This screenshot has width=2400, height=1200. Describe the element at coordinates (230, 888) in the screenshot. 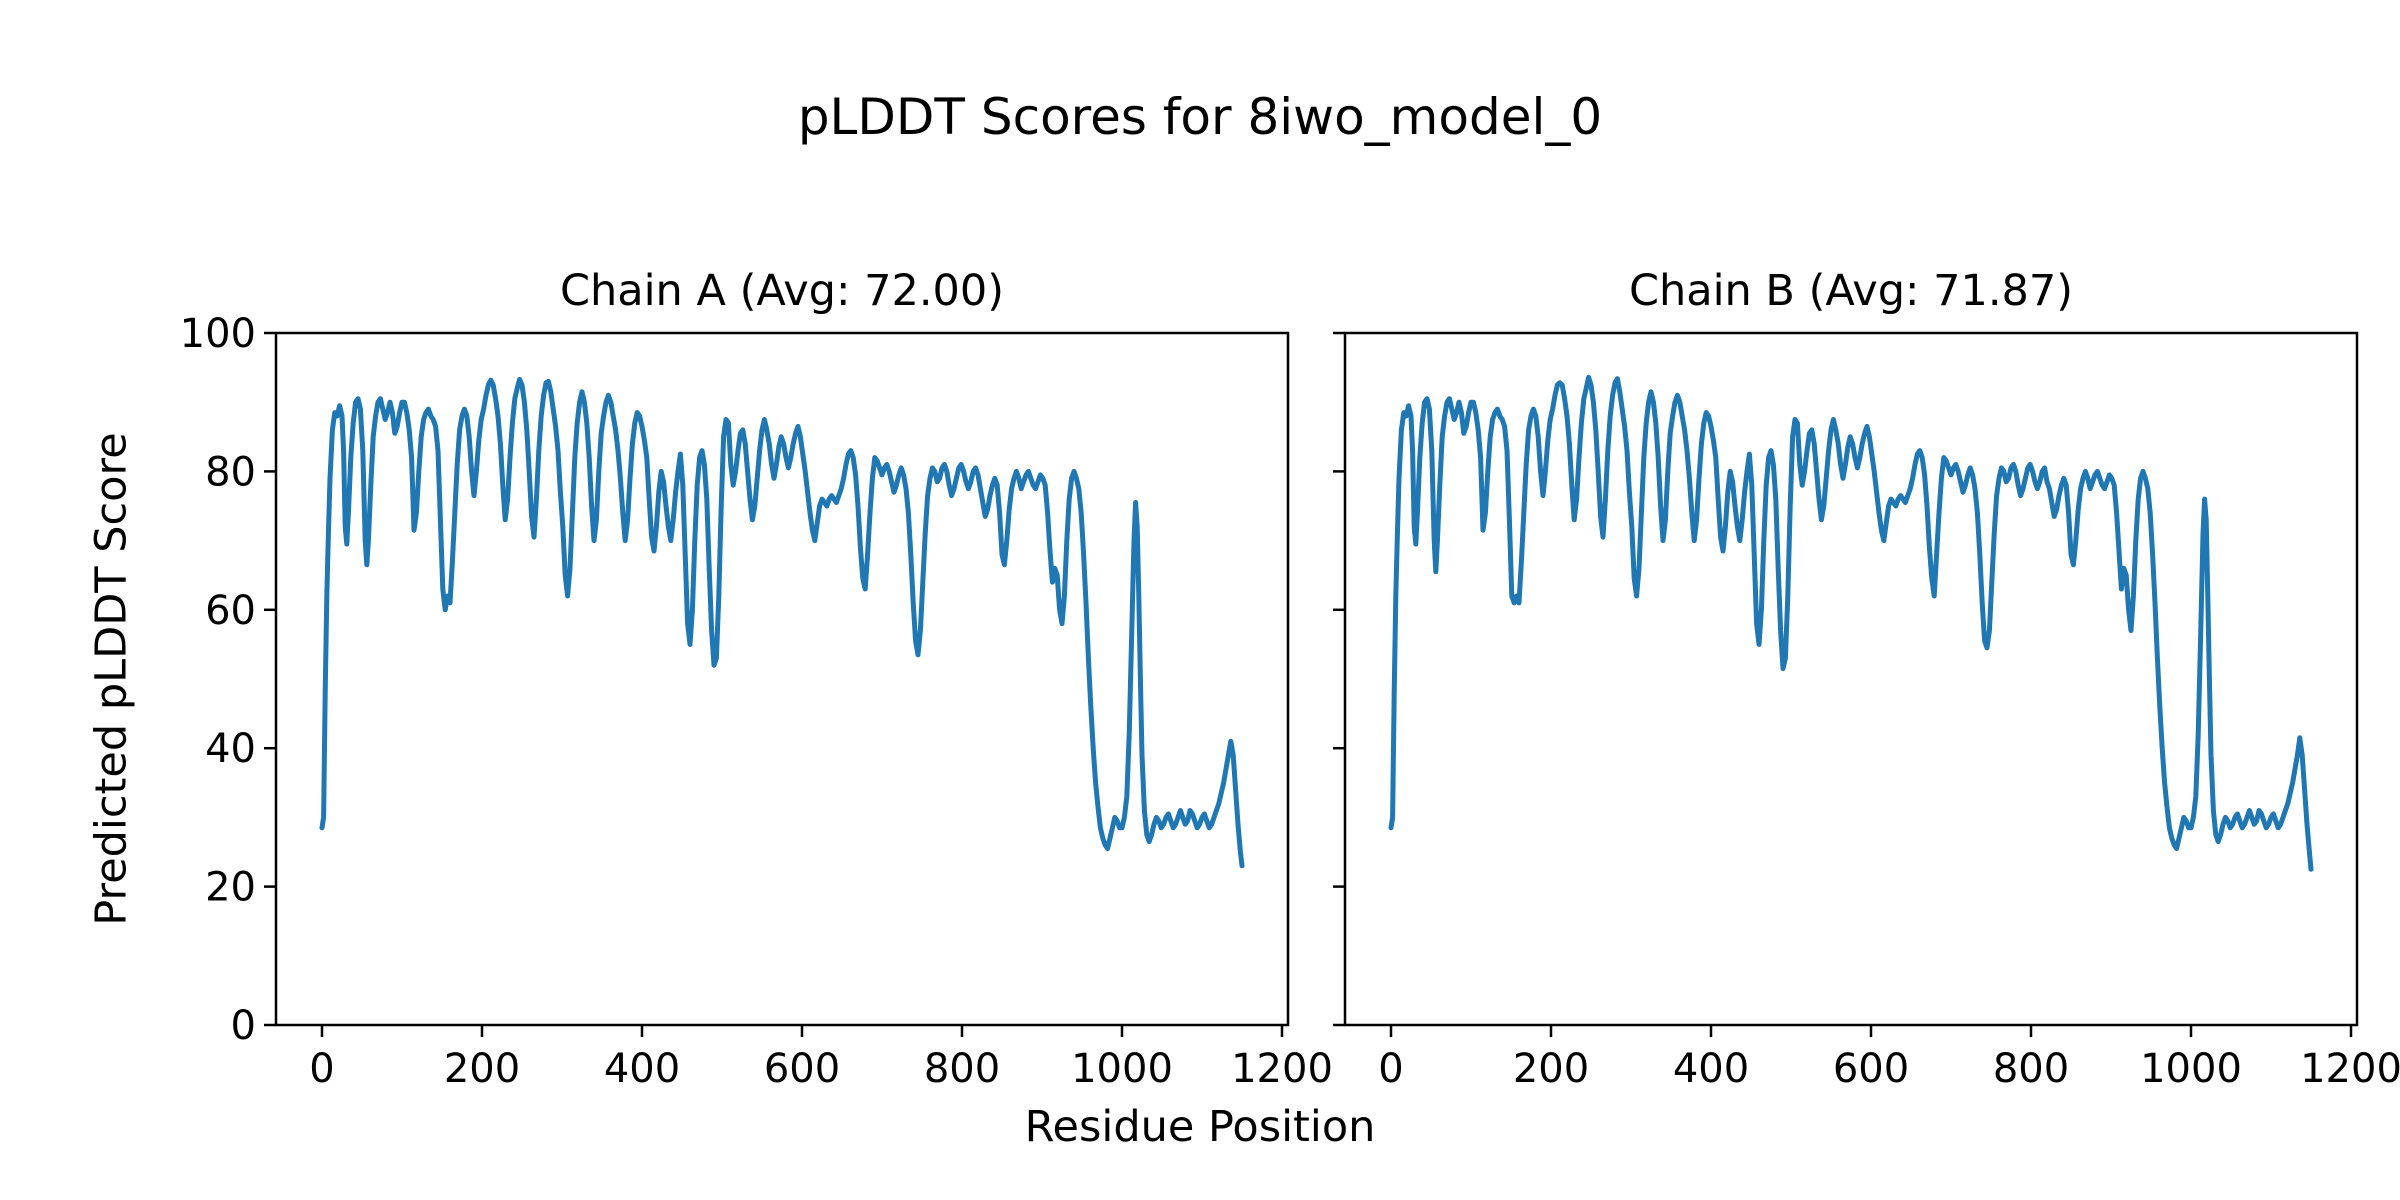

I see `y-tick-label: 20` at that location.